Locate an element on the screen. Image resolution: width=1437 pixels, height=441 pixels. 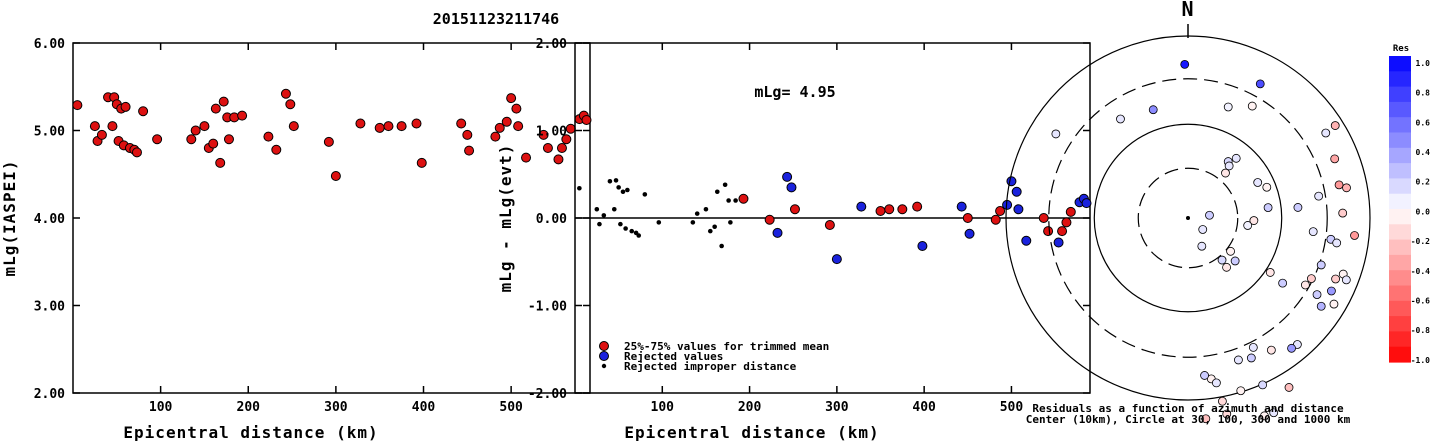
x-tick-label: 500 is located at coordinates (1012, 407).